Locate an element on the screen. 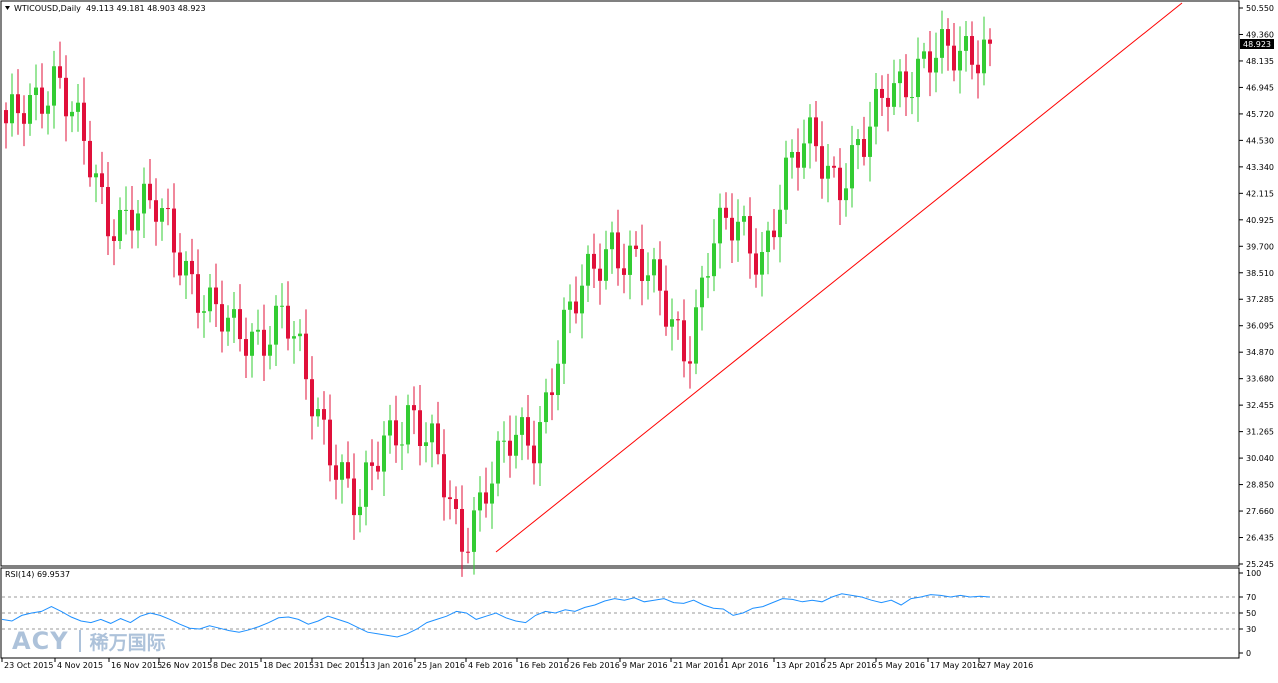 This screenshot has width=1278, height=683. triangle-down-icon is located at coordinates (7, 8).